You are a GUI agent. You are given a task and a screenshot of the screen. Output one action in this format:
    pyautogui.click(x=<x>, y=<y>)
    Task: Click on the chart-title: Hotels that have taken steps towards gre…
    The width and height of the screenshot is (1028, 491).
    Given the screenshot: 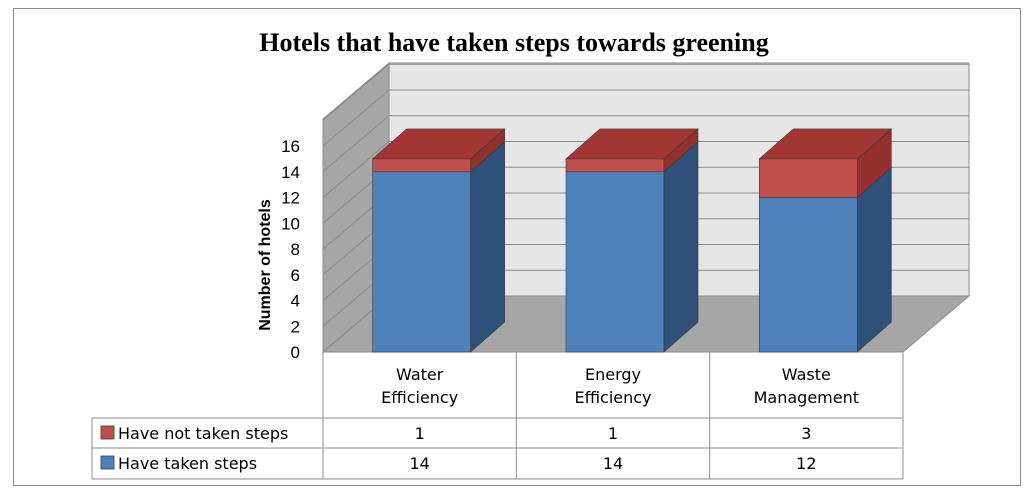 What is the action you would take?
    pyautogui.click(x=514, y=42)
    